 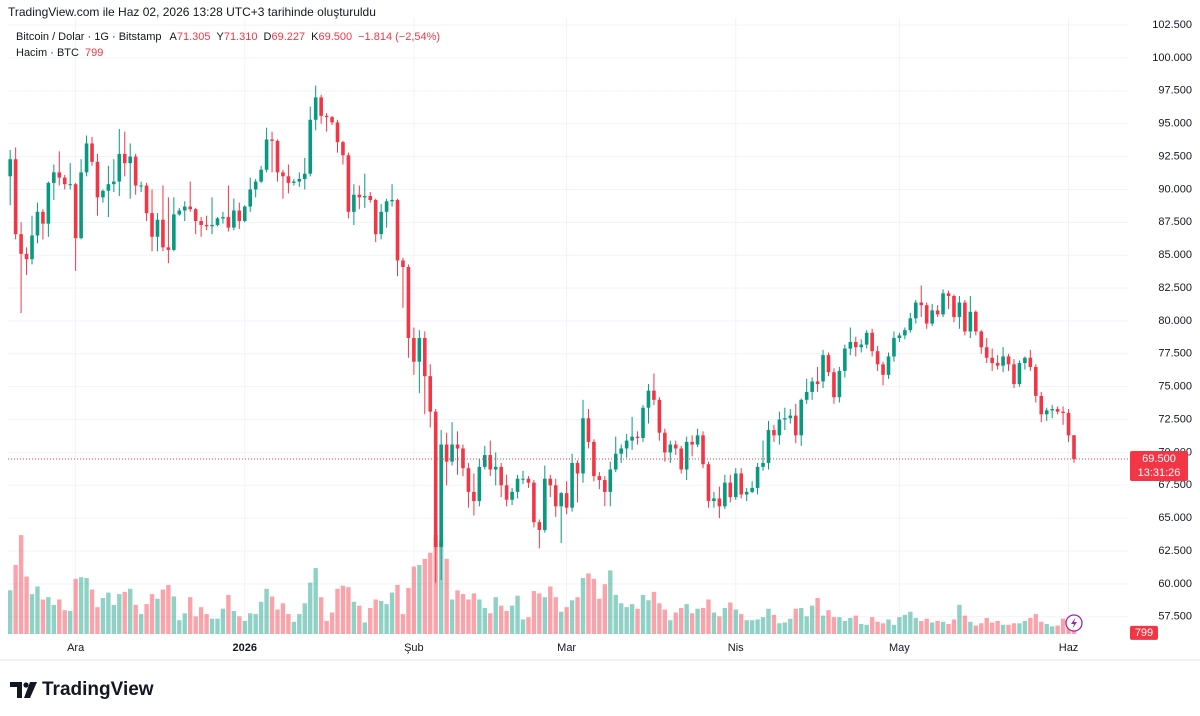 I want to click on y-tick-label: 67.500, so click(x=1175, y=485).